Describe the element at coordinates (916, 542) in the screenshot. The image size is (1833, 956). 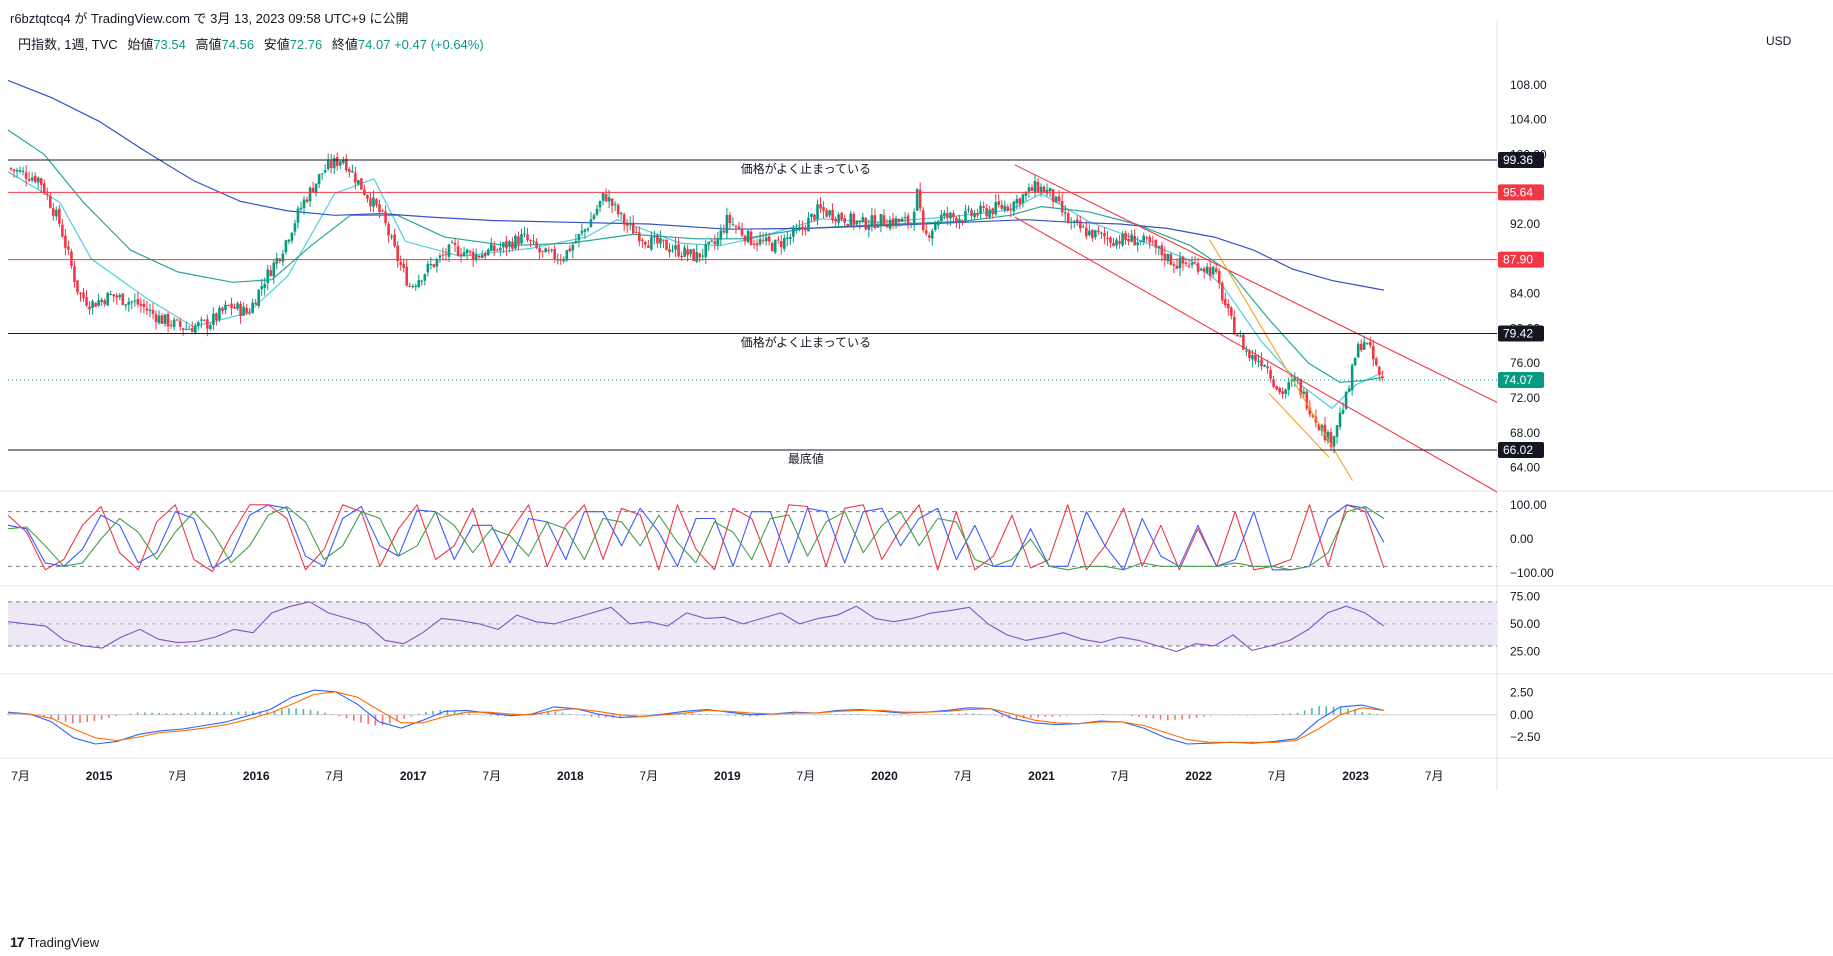
I see `stochastic-pane: 100.00 0.00 −100.00` at that location.